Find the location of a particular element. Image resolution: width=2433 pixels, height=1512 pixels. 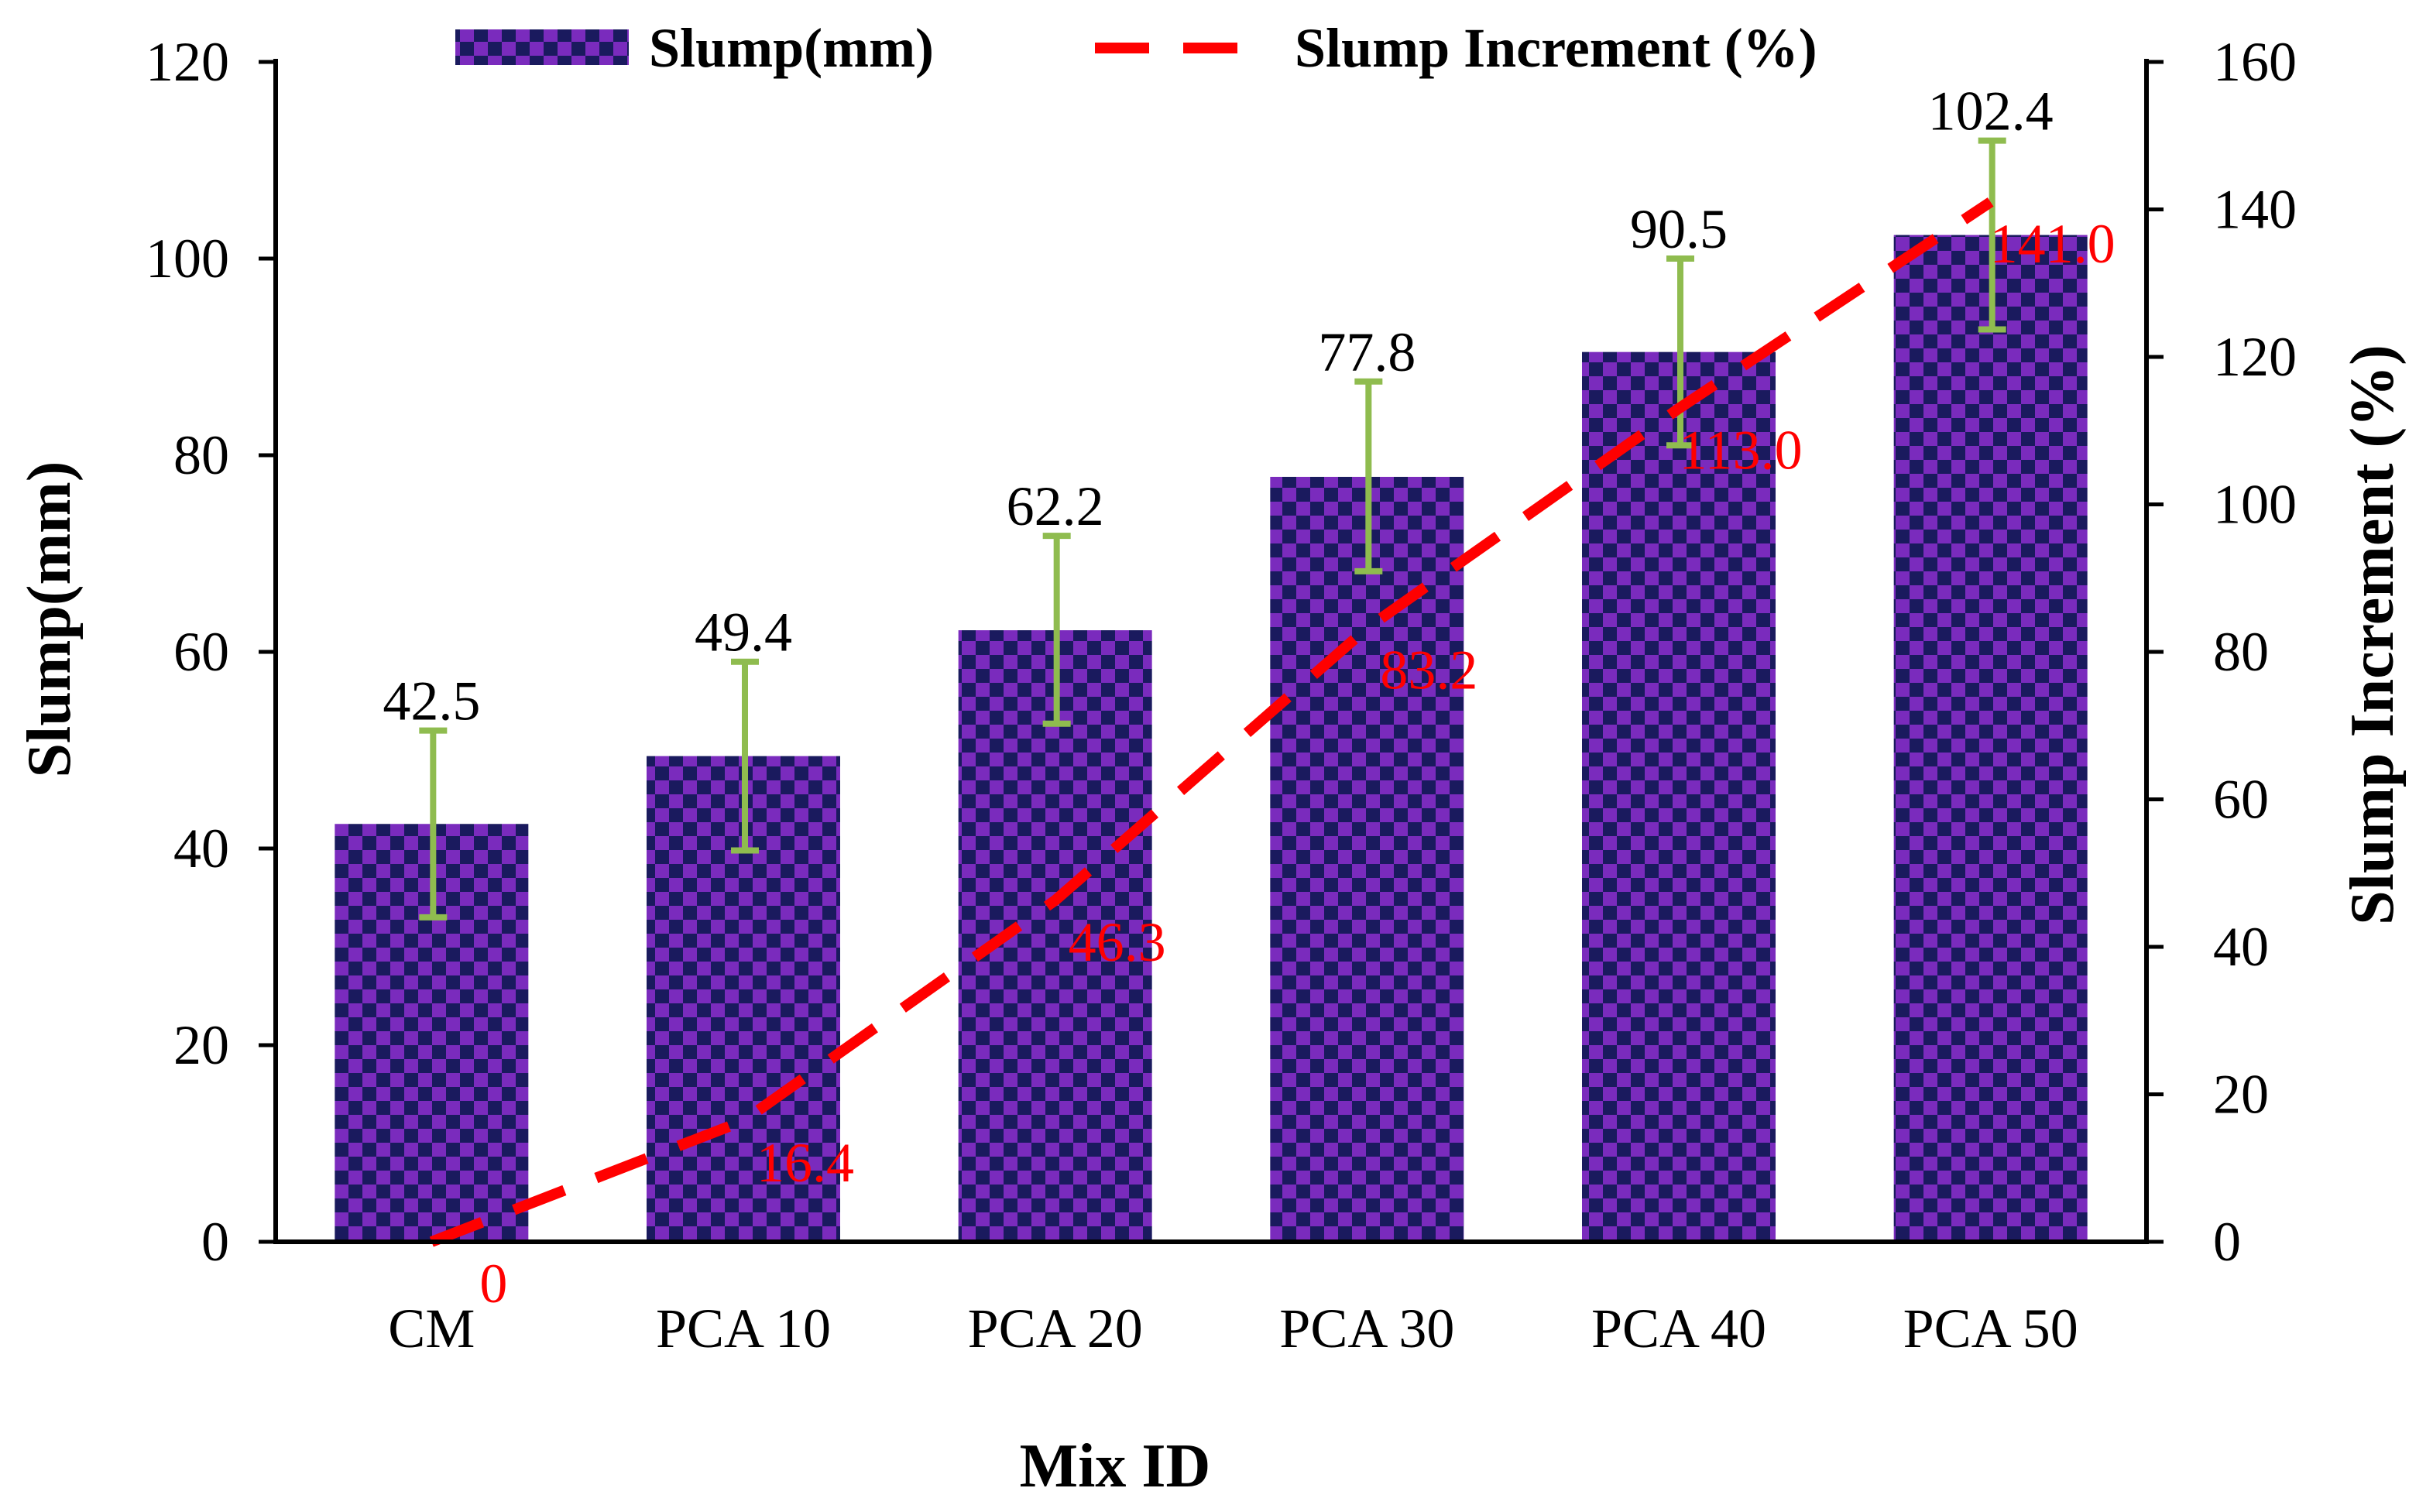

y-tick-label-5: 100 is located at coordinates (187, 259).